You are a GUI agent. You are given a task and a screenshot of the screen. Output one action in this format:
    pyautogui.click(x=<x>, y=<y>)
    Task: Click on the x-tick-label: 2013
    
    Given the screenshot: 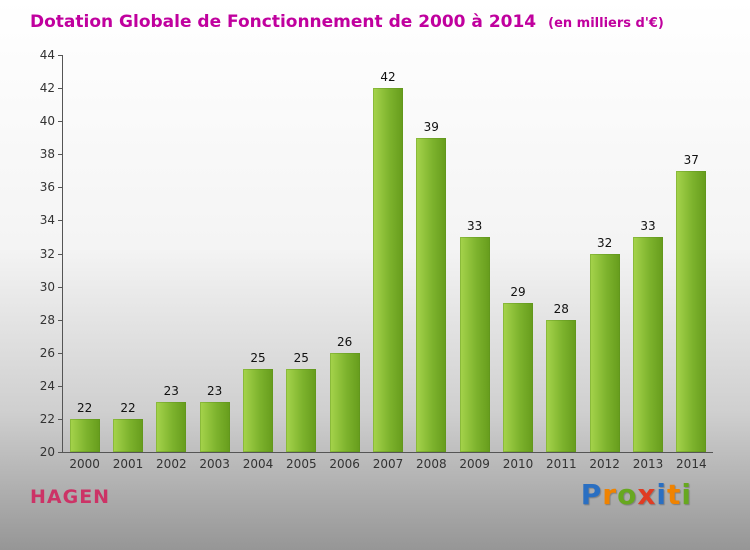 What is the action you would take?
    pyautogui.click(x=648, y=464)
    